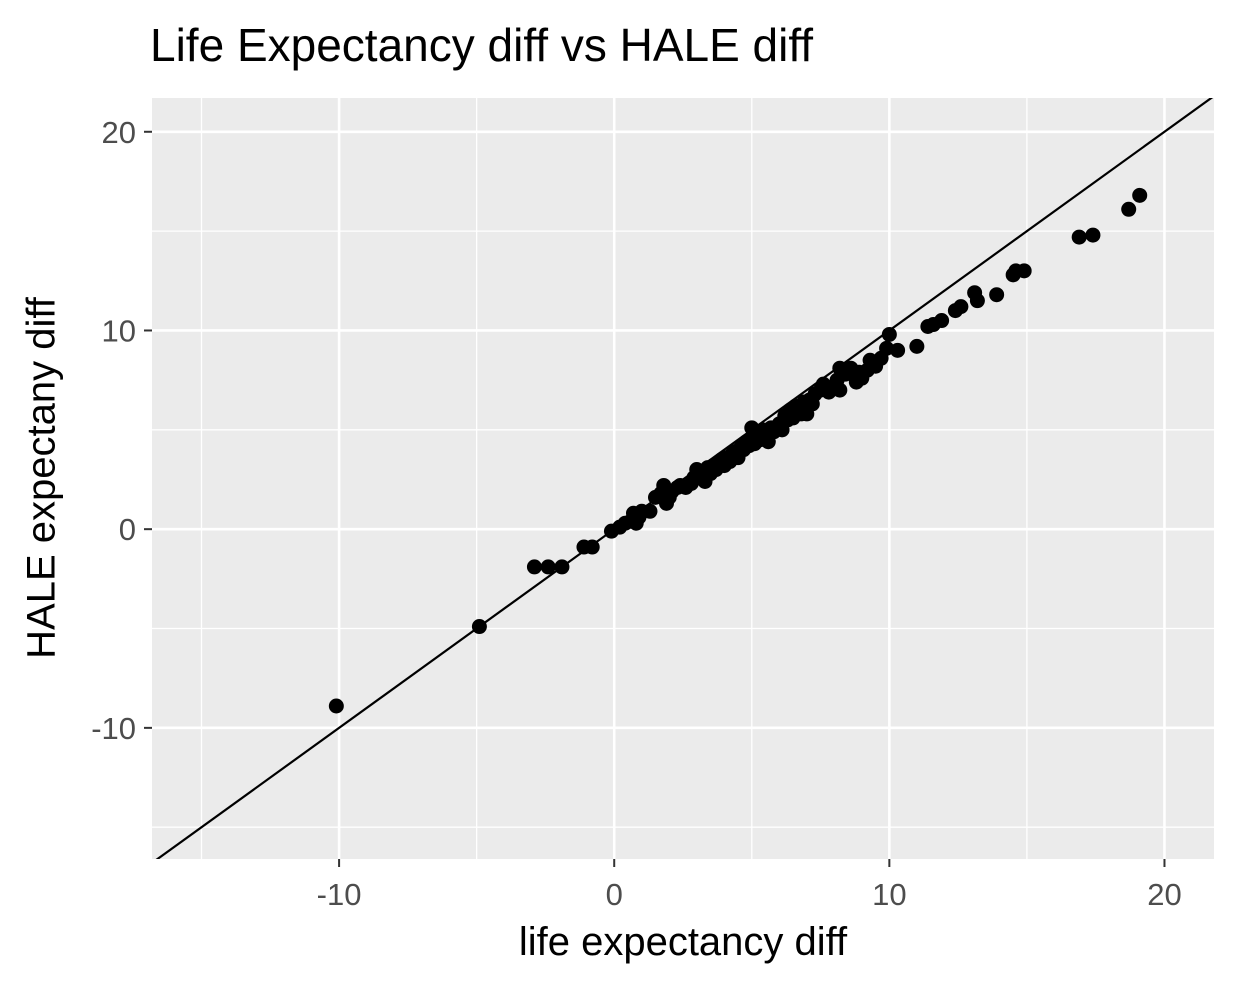 Image resolution: width=1237 pixels, height=993 pixels. Describe the element at coordinates (119, 330) in the screenshot. I see `y-tick-label: 10` at that location.